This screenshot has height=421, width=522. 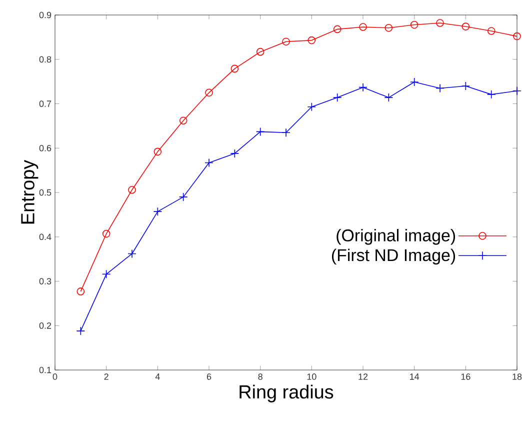 I want to click on y-tick-label: 0.2, so click(x=45, y=325).